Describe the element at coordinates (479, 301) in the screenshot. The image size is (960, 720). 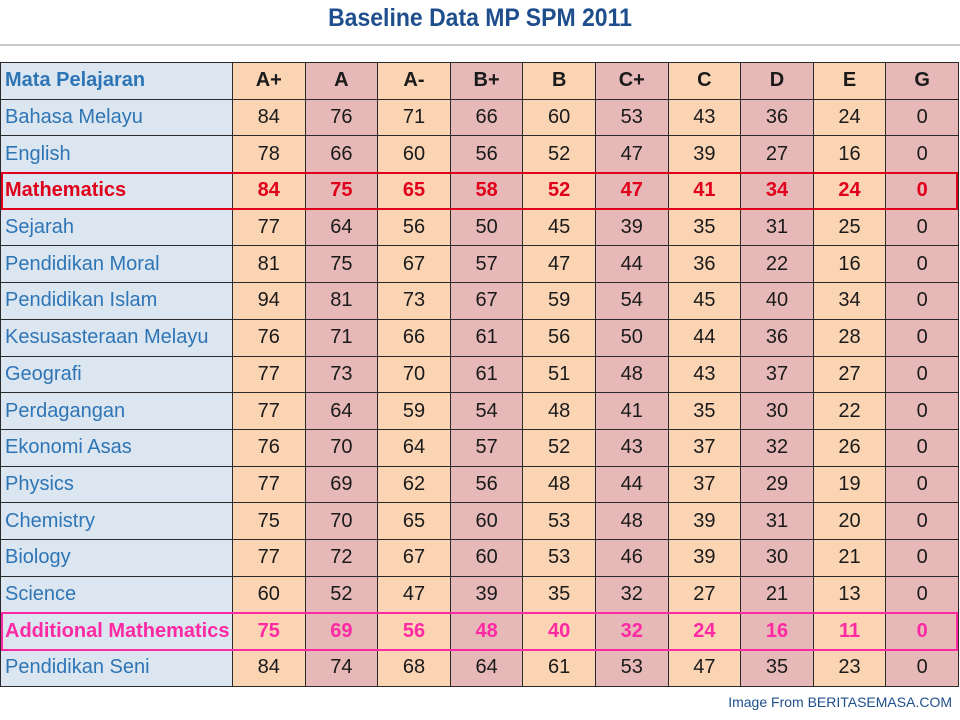
I see `table-row: Pendidikan Islam 94 81 73 67 59 54 45 40 34 0` at that location.